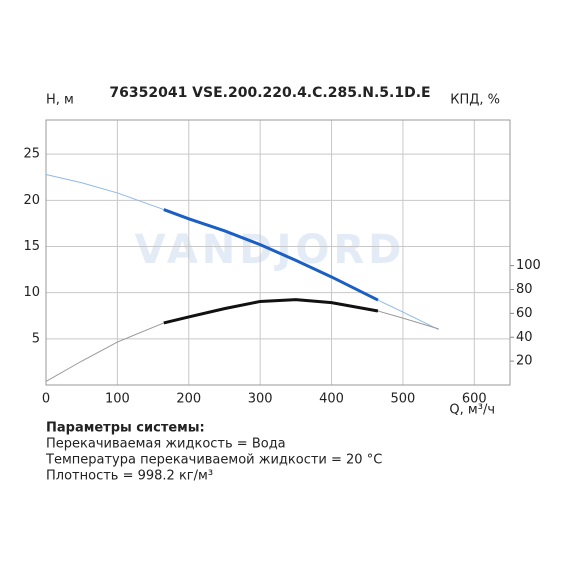 Image resolution: width=570 pixels, height=574 pixels. Describe the element at coordinates (472, 410) in the screenshot. I see `x-axis-label: Q, м³/ч` at that location.